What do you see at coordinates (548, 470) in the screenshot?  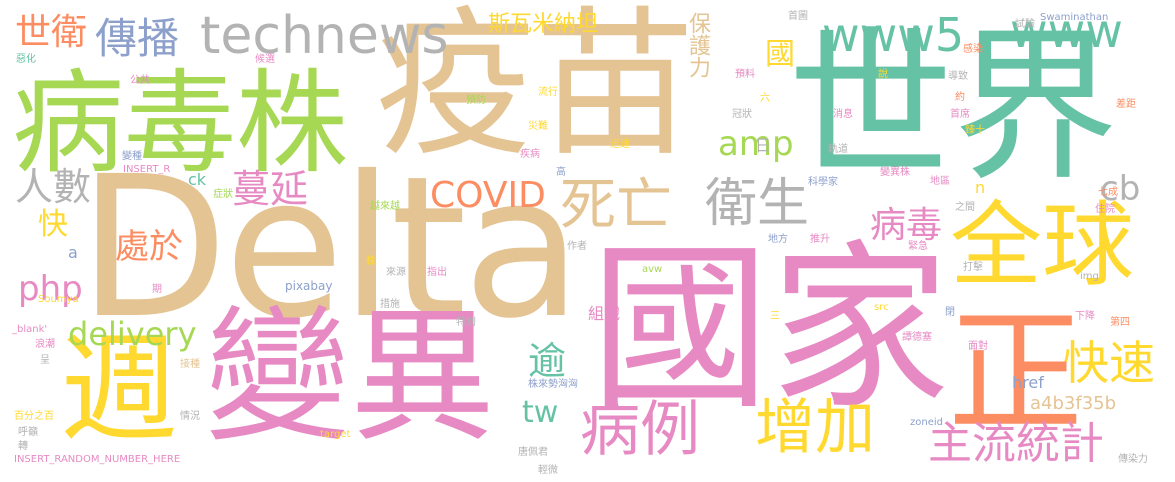 I see `word-qingwei: 輕微` at bounding box center [548, 470].